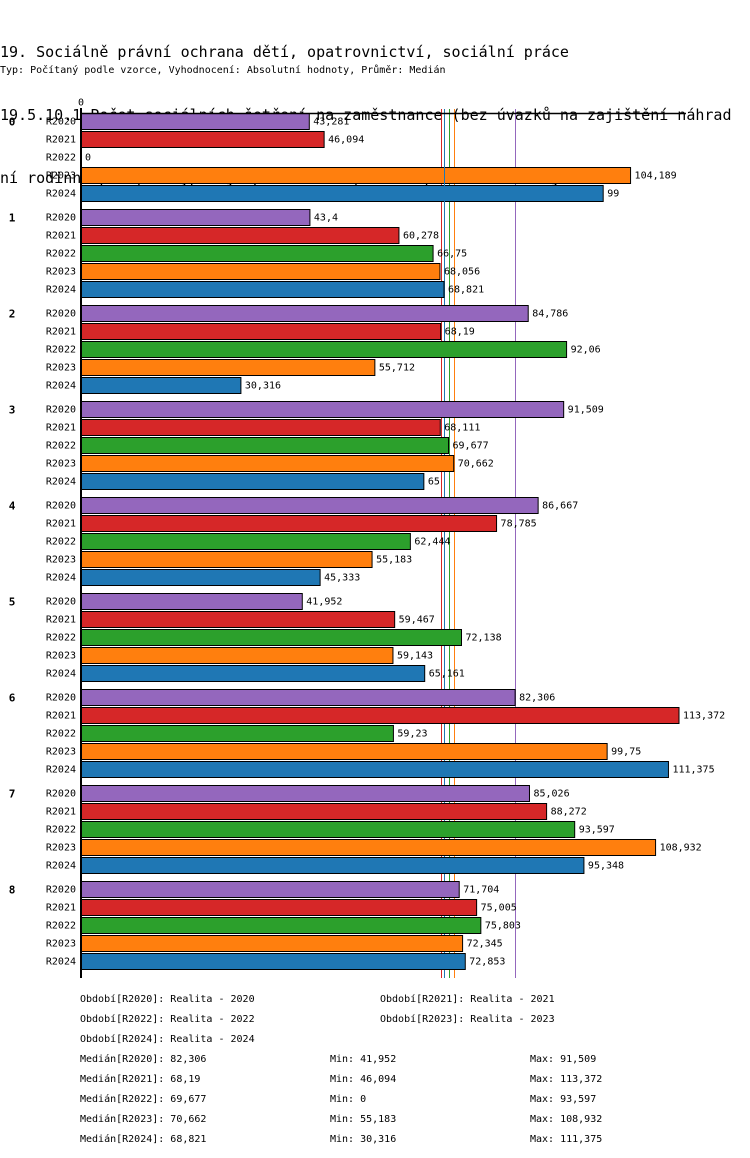 The image size is (750, 1158). Describe the element at coordinates (81, 103) in the screenshot. I see `x-tick-label: 0` at that location.